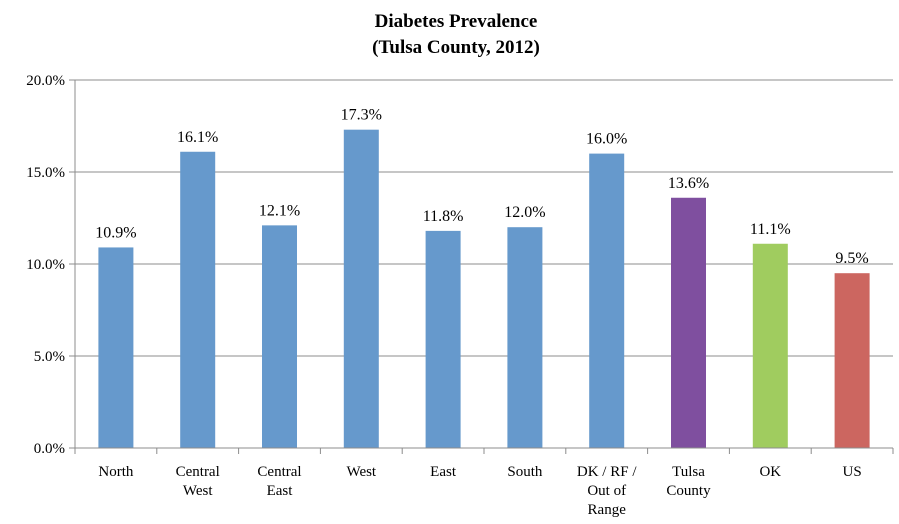 The height and width of the screenshot is (524, 899). What do you see at coordinates (443, 216) in the screenshot?
I see `data-label: 11.8%` at bounding box center [443, 216].